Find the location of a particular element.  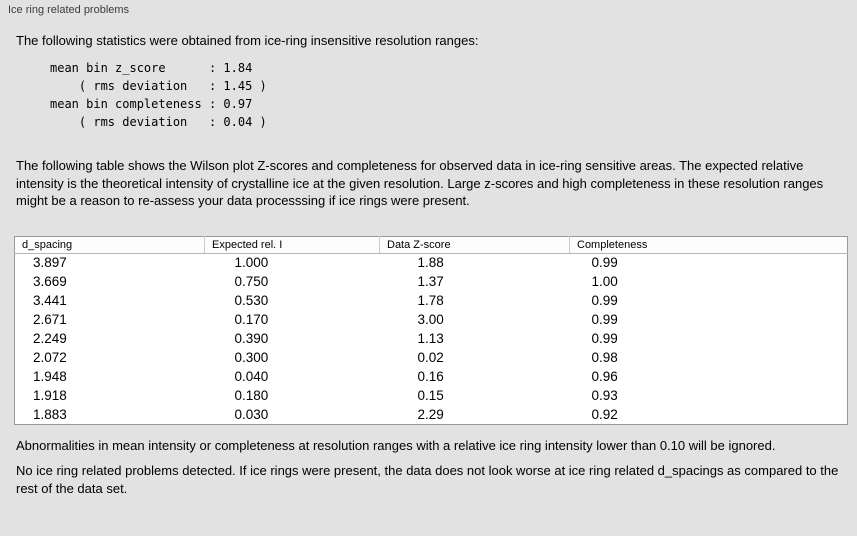

table-row: 1.948 0.040 0.16 0.96 is located at coordinates (431, 376).